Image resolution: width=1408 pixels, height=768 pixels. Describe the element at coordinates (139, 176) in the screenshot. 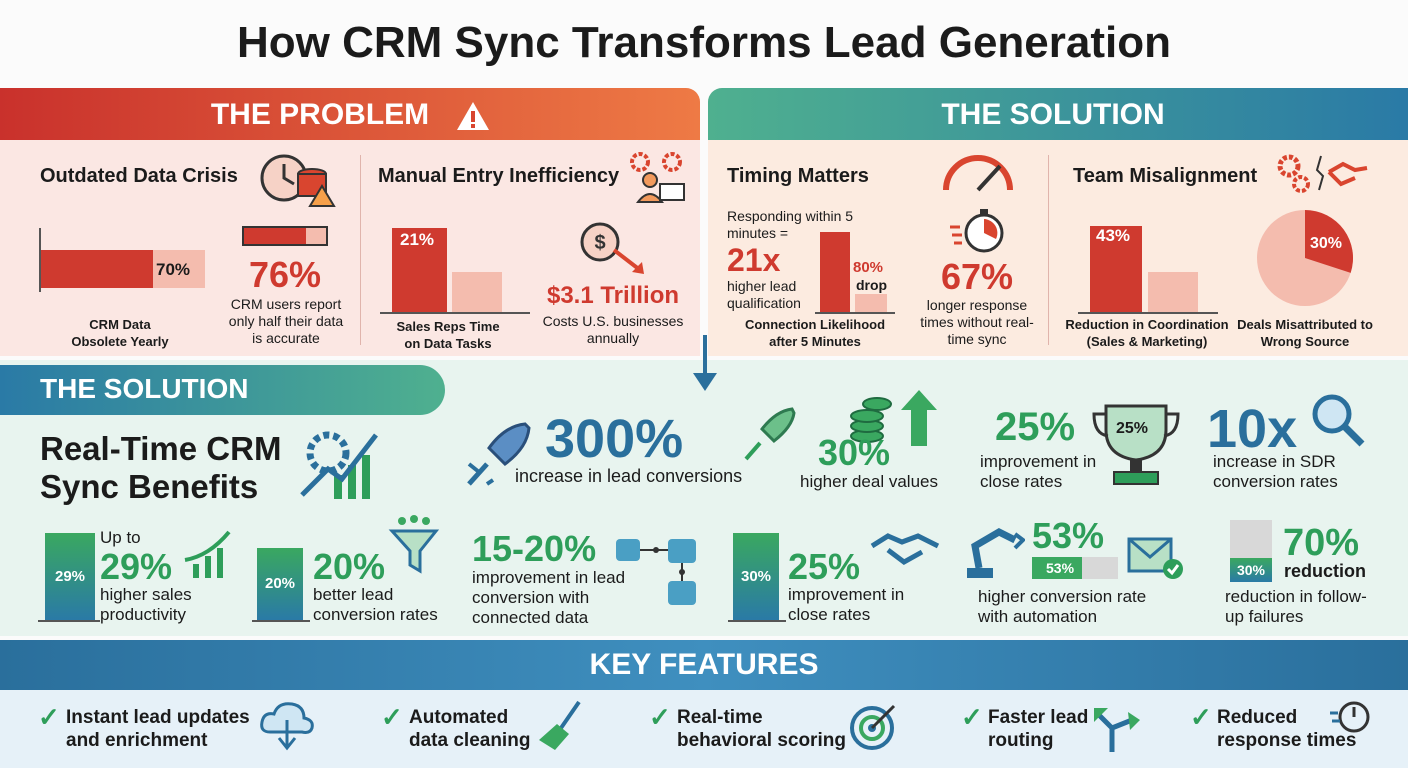

I see `panel-title: Outdated Data Crisis` at that location.